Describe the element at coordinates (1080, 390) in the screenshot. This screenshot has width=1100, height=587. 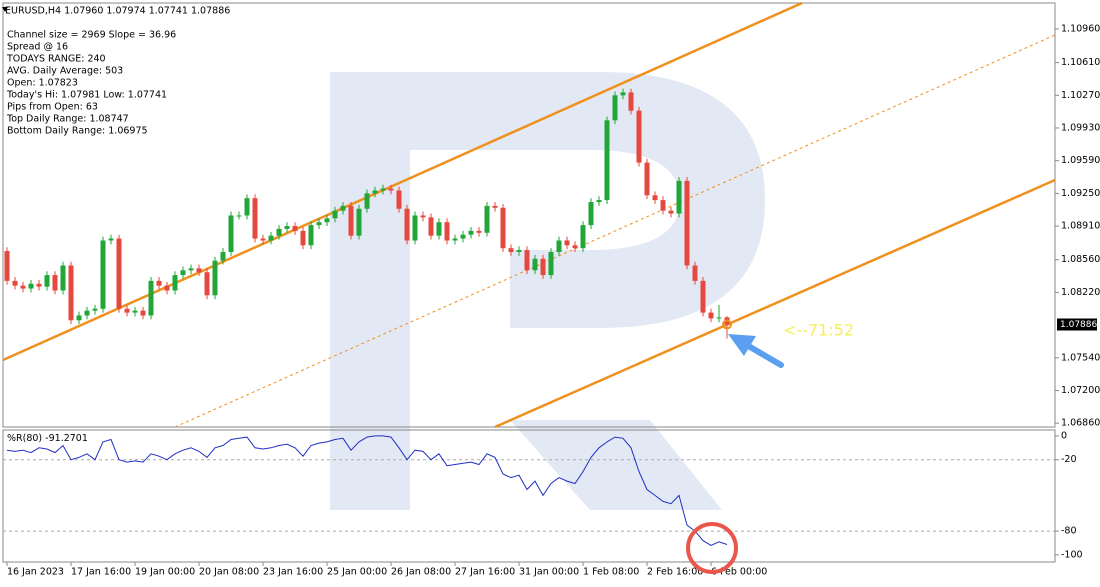
I see `y-tick-label: 1.07200` at that location.